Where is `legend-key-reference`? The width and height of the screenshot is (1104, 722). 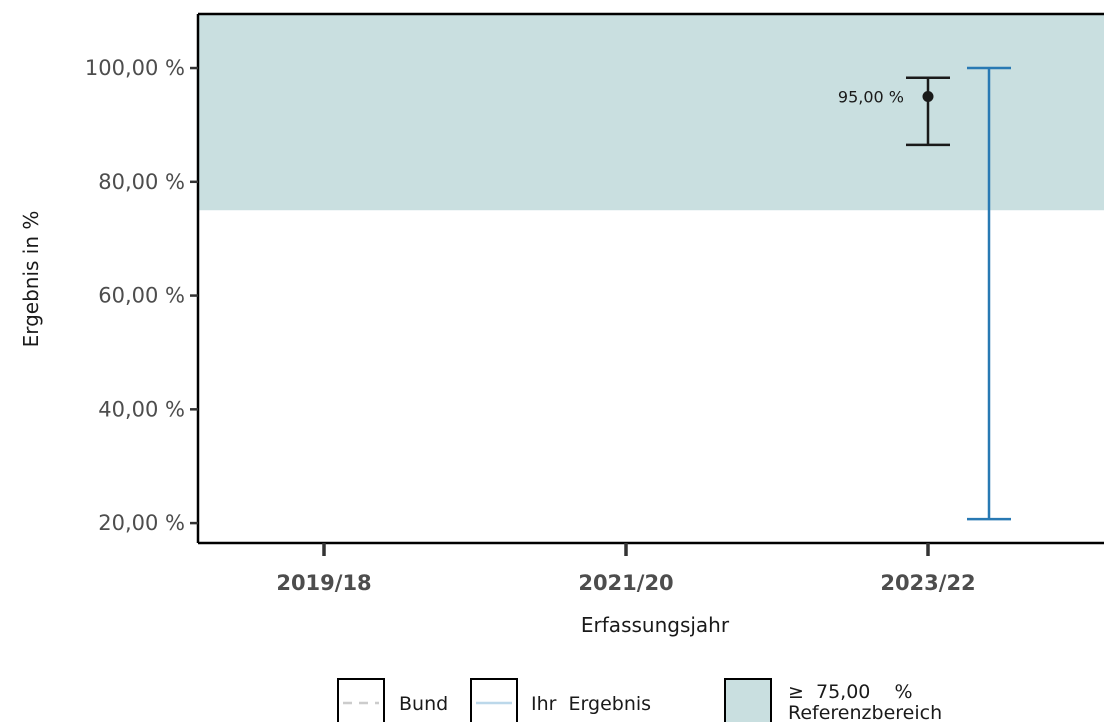
legend-key-reference is located at coordinates (748, 700).